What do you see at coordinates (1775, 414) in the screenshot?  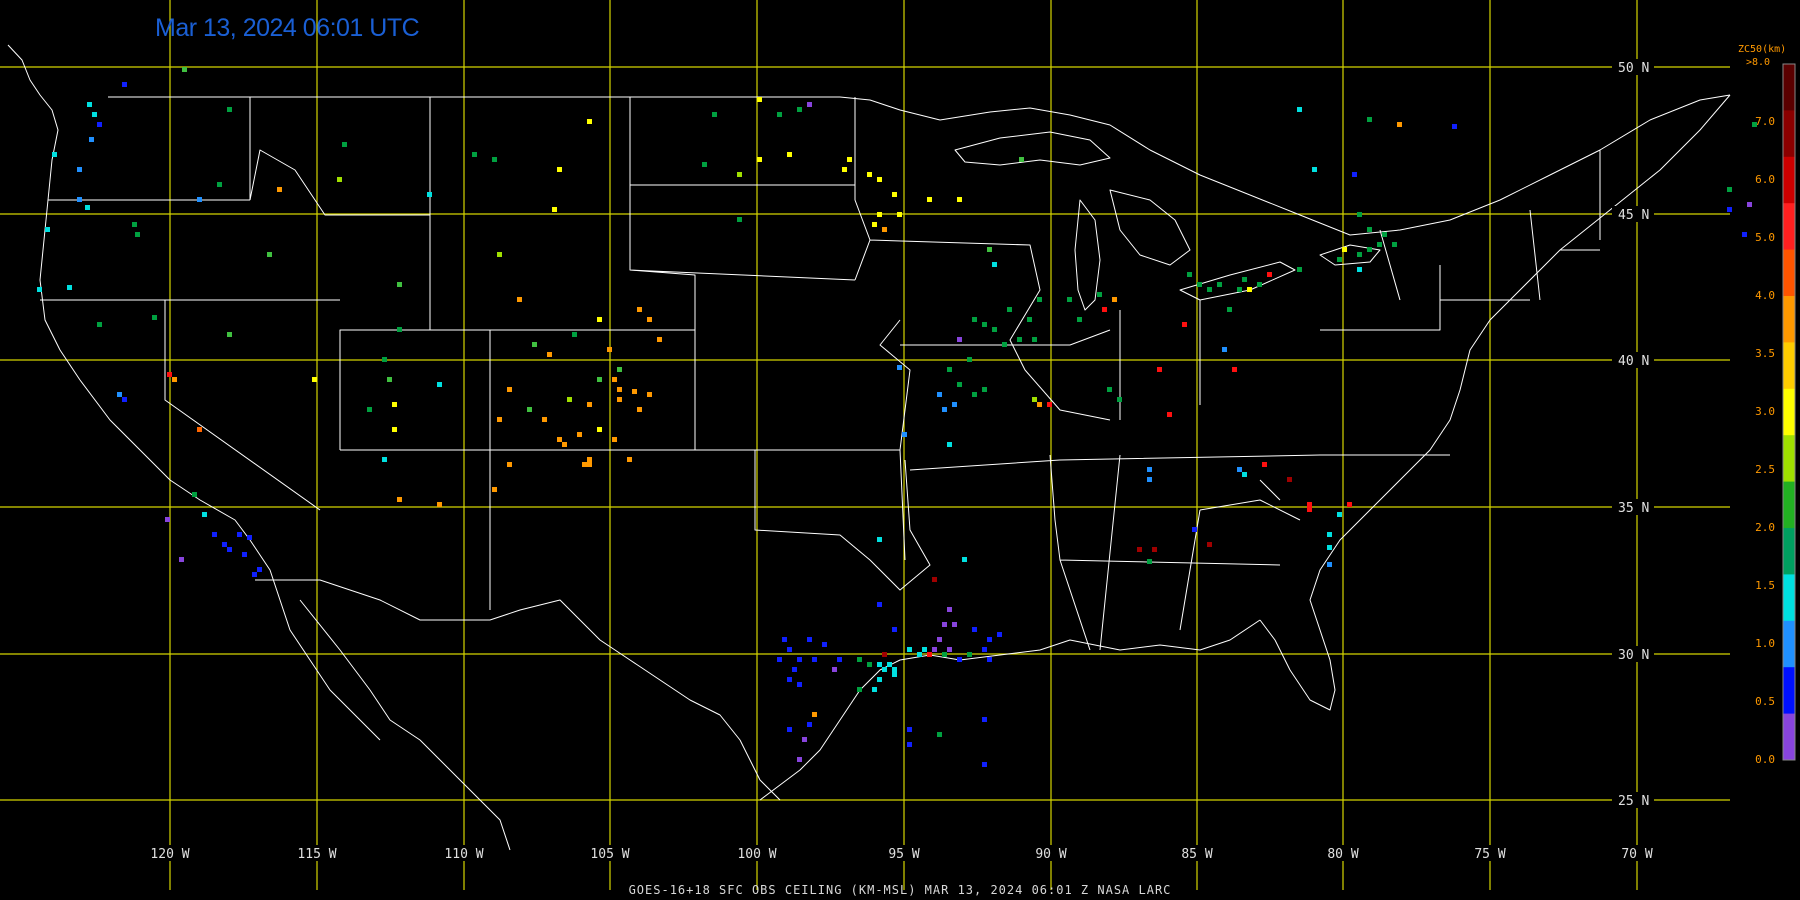 I see `colorbar-scale: 7.0 6.0 5.0 4.0 3.5 3.0 2.5 2.0 1.5 1.0 0.5 0.0` at bounding box center [1775, 414].